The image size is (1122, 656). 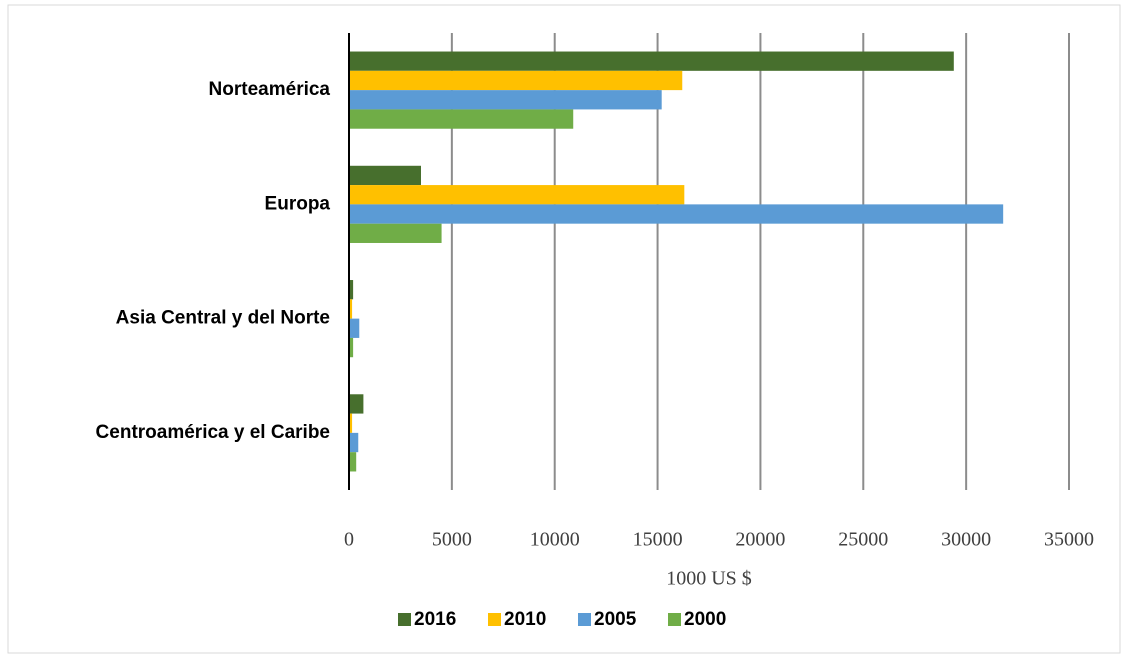 What do you see at coordinates (555, 540) in the screenshot?
I see `x-tick-label: 10000` at bounding box center [555, 540].